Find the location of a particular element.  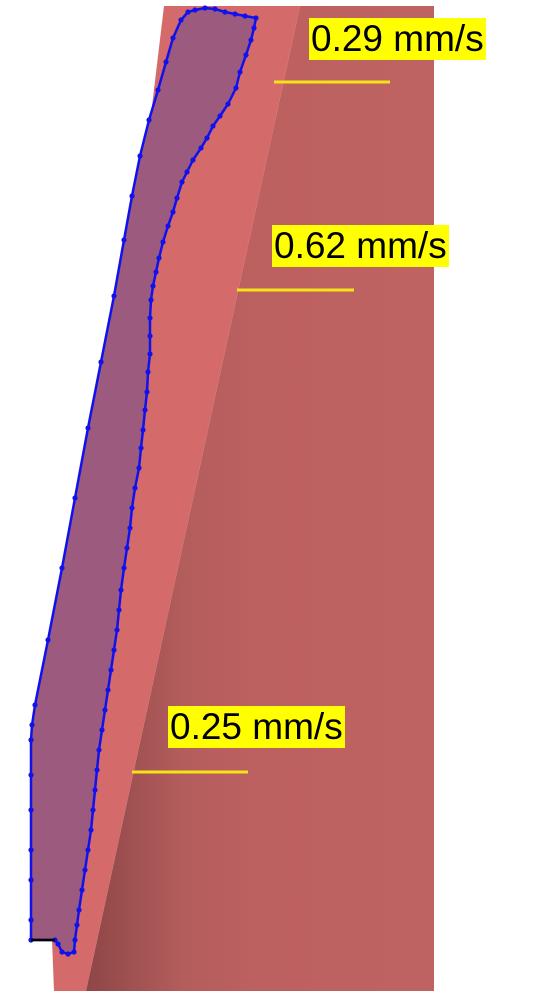

annotation-label-bottom: 0.25 mm/s is located at coordinates (256, 727).